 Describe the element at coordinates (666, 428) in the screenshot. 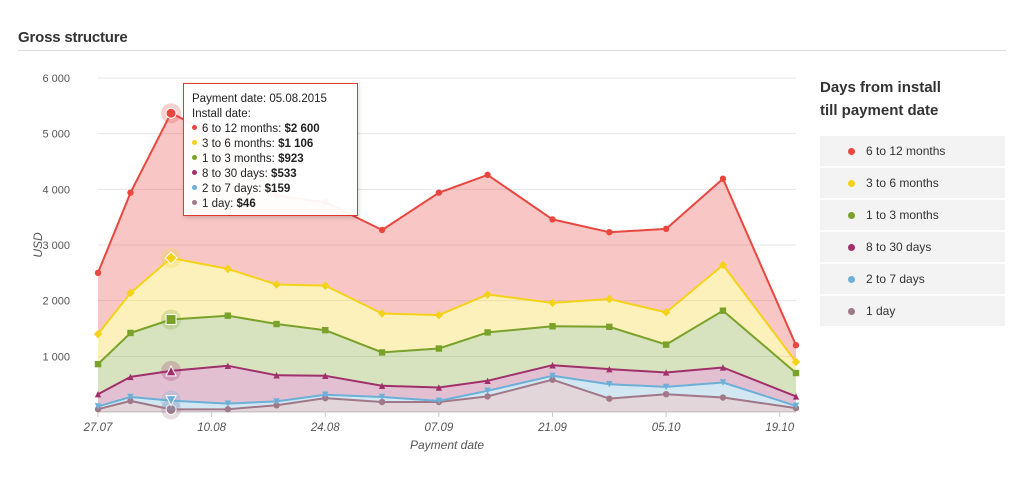

I see `x-tick-label: 05.10` at that location.